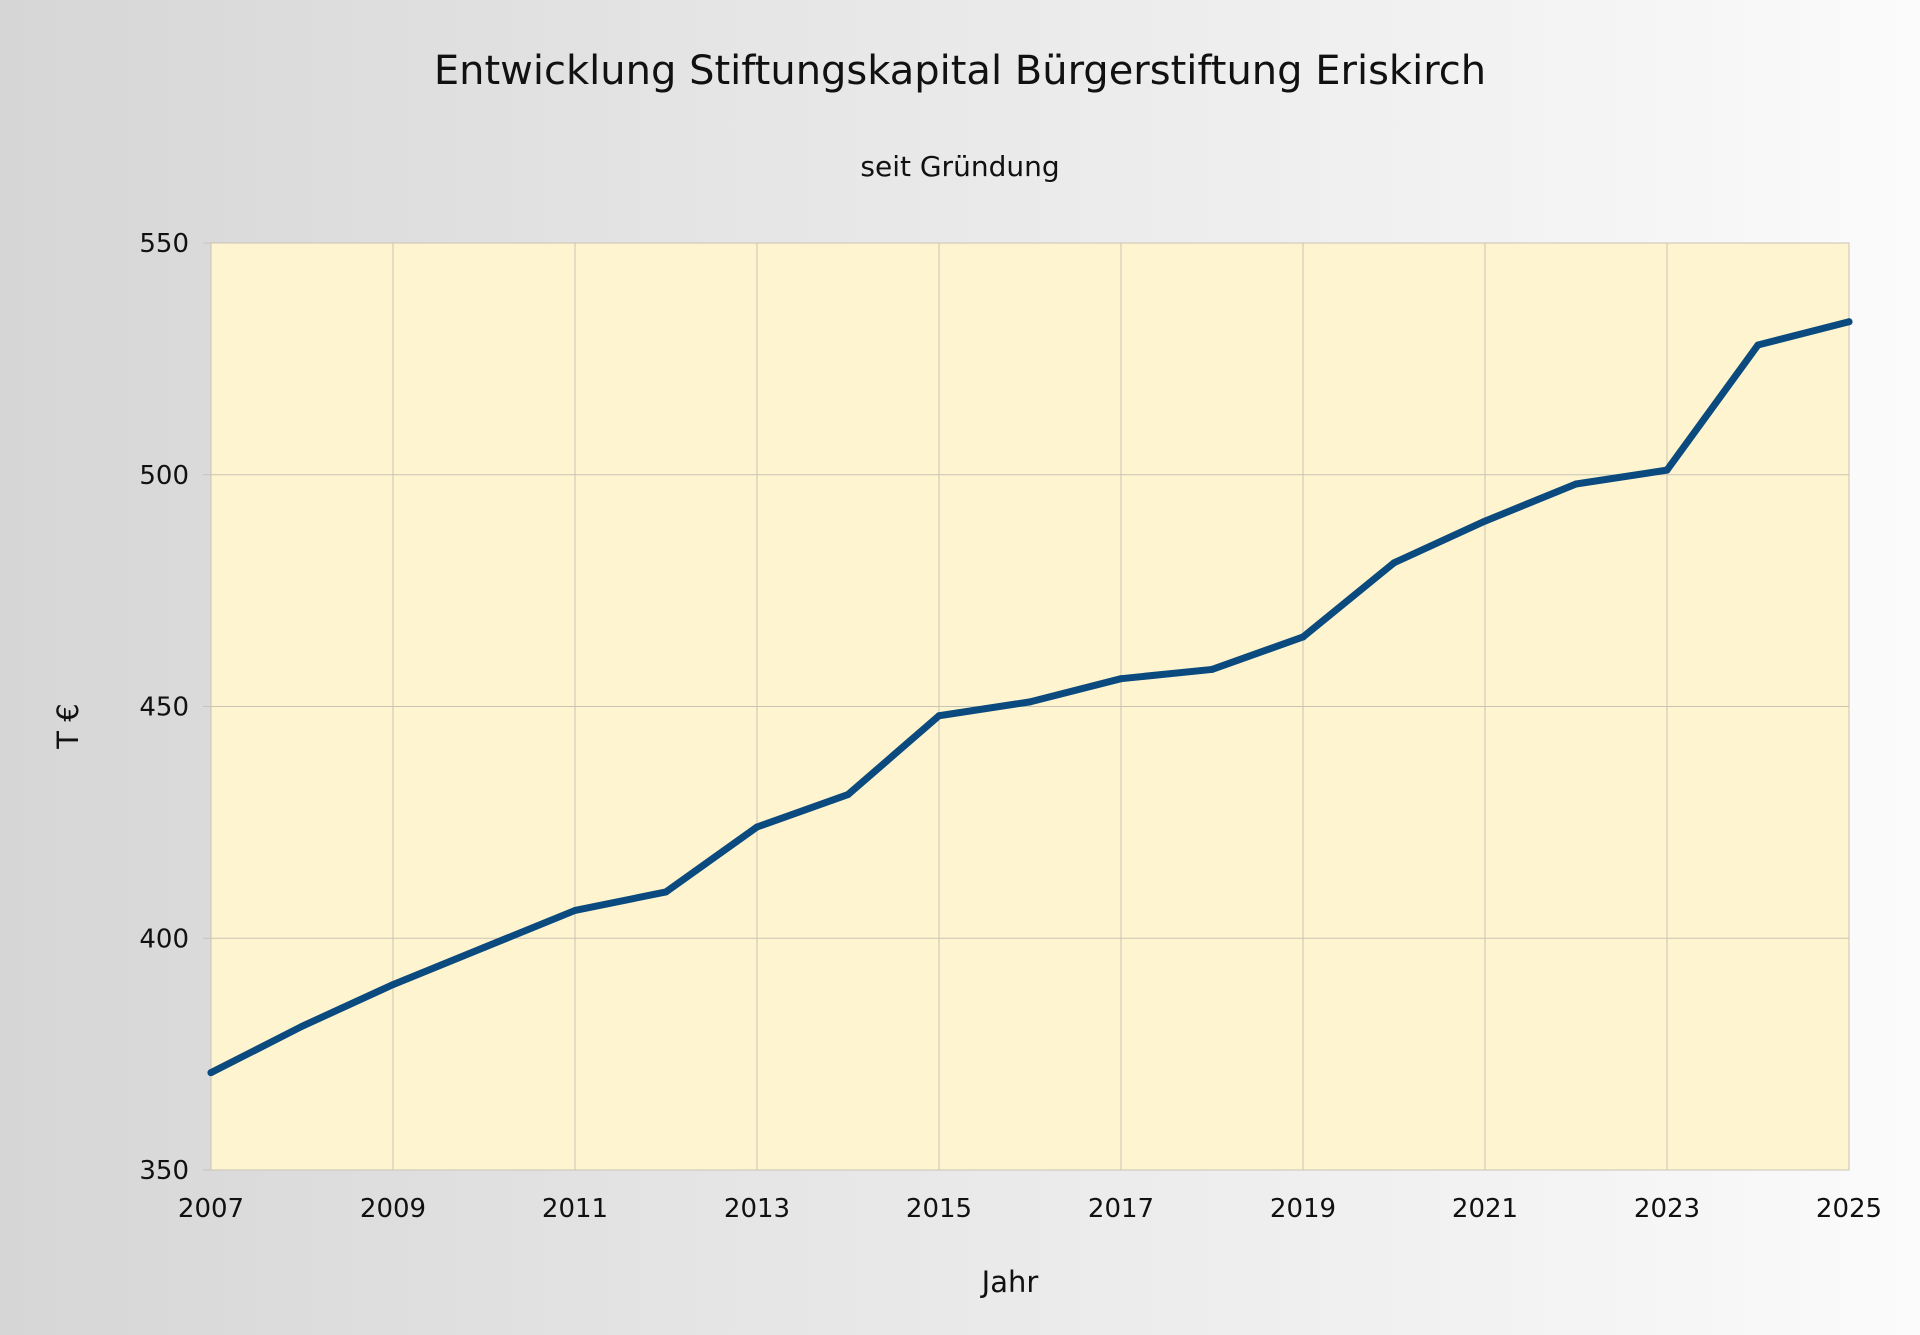 The image size is (1920, 1335). Describe the element at coordinates (1030, 1209) in the screenshot. I see `x-axis-ticks: 2007 2009 2011 2013 2015 2017 2019 2021 2023 2025` at that location.